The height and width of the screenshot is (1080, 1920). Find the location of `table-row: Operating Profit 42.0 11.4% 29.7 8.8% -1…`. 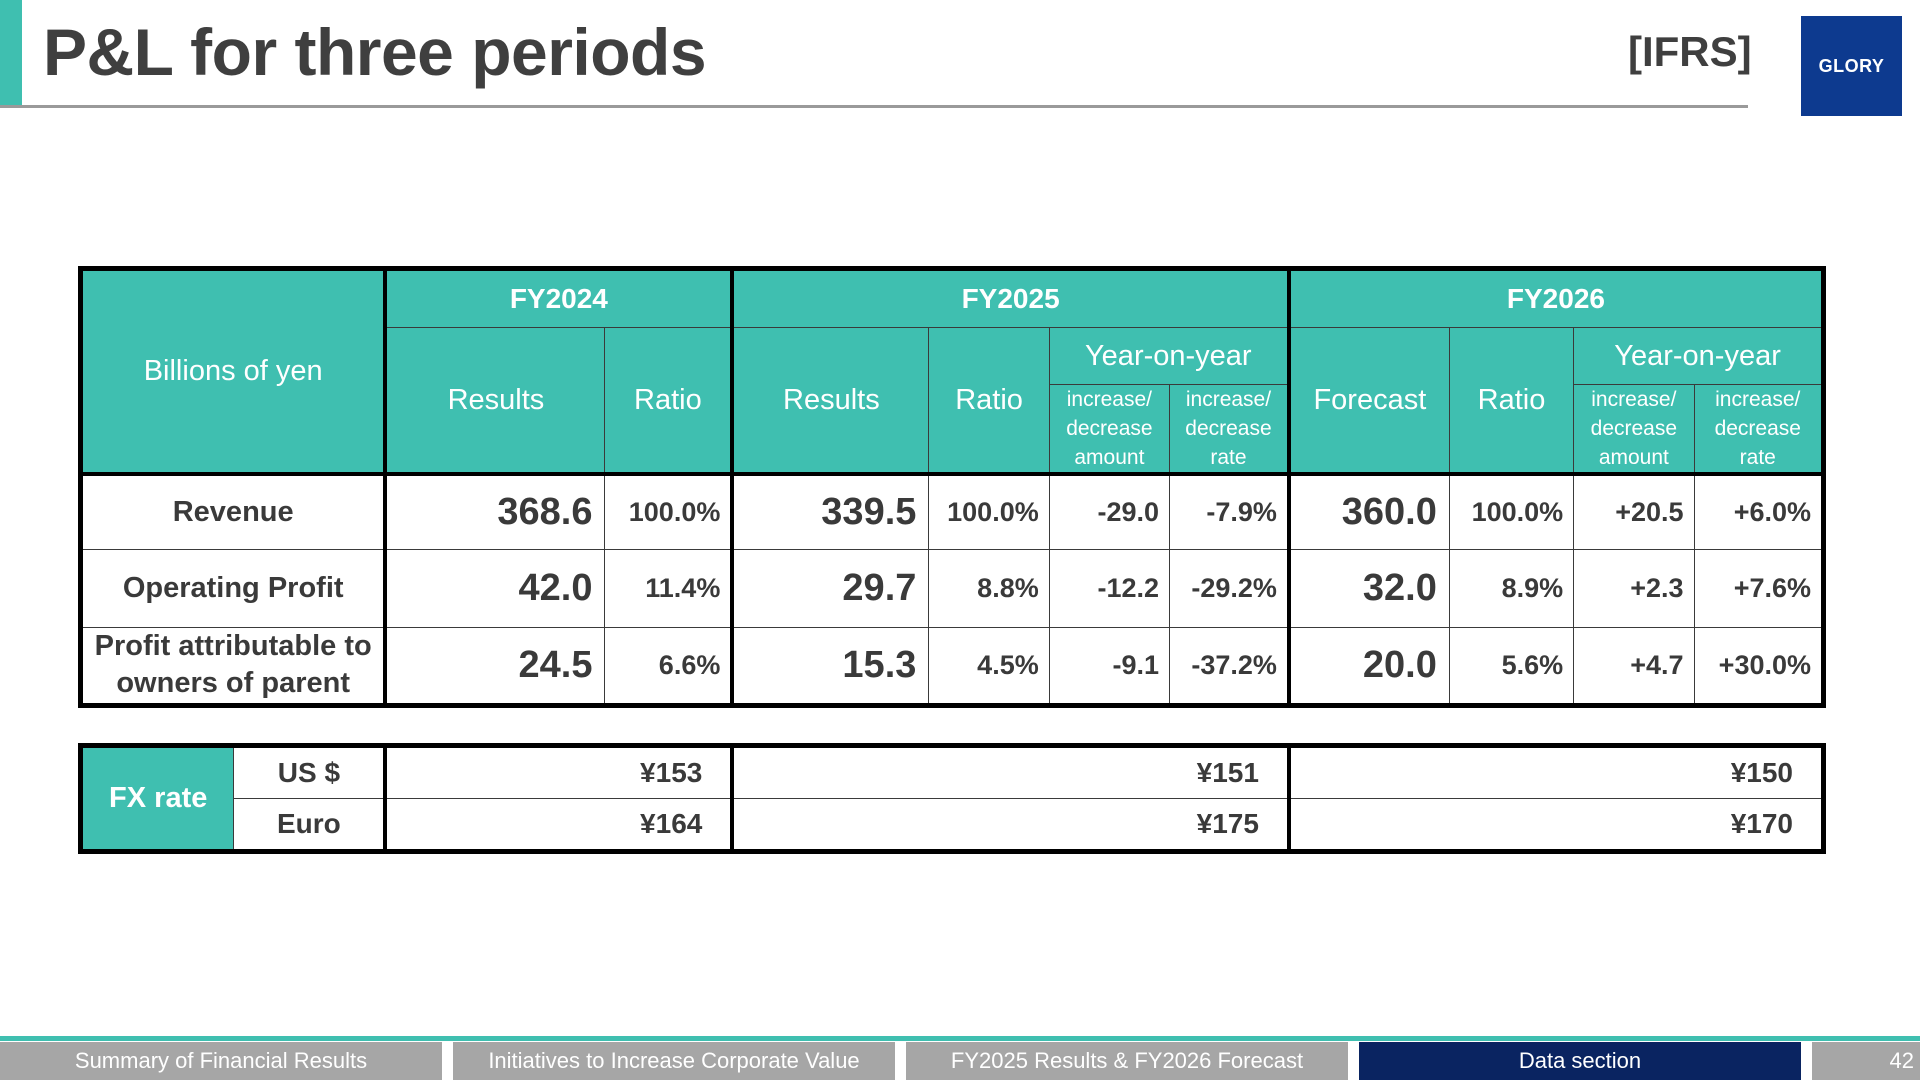

table-row: Operating Profit 42.0 11.4% 29.7 8.8% -1… is located at coordinates (952, 588).